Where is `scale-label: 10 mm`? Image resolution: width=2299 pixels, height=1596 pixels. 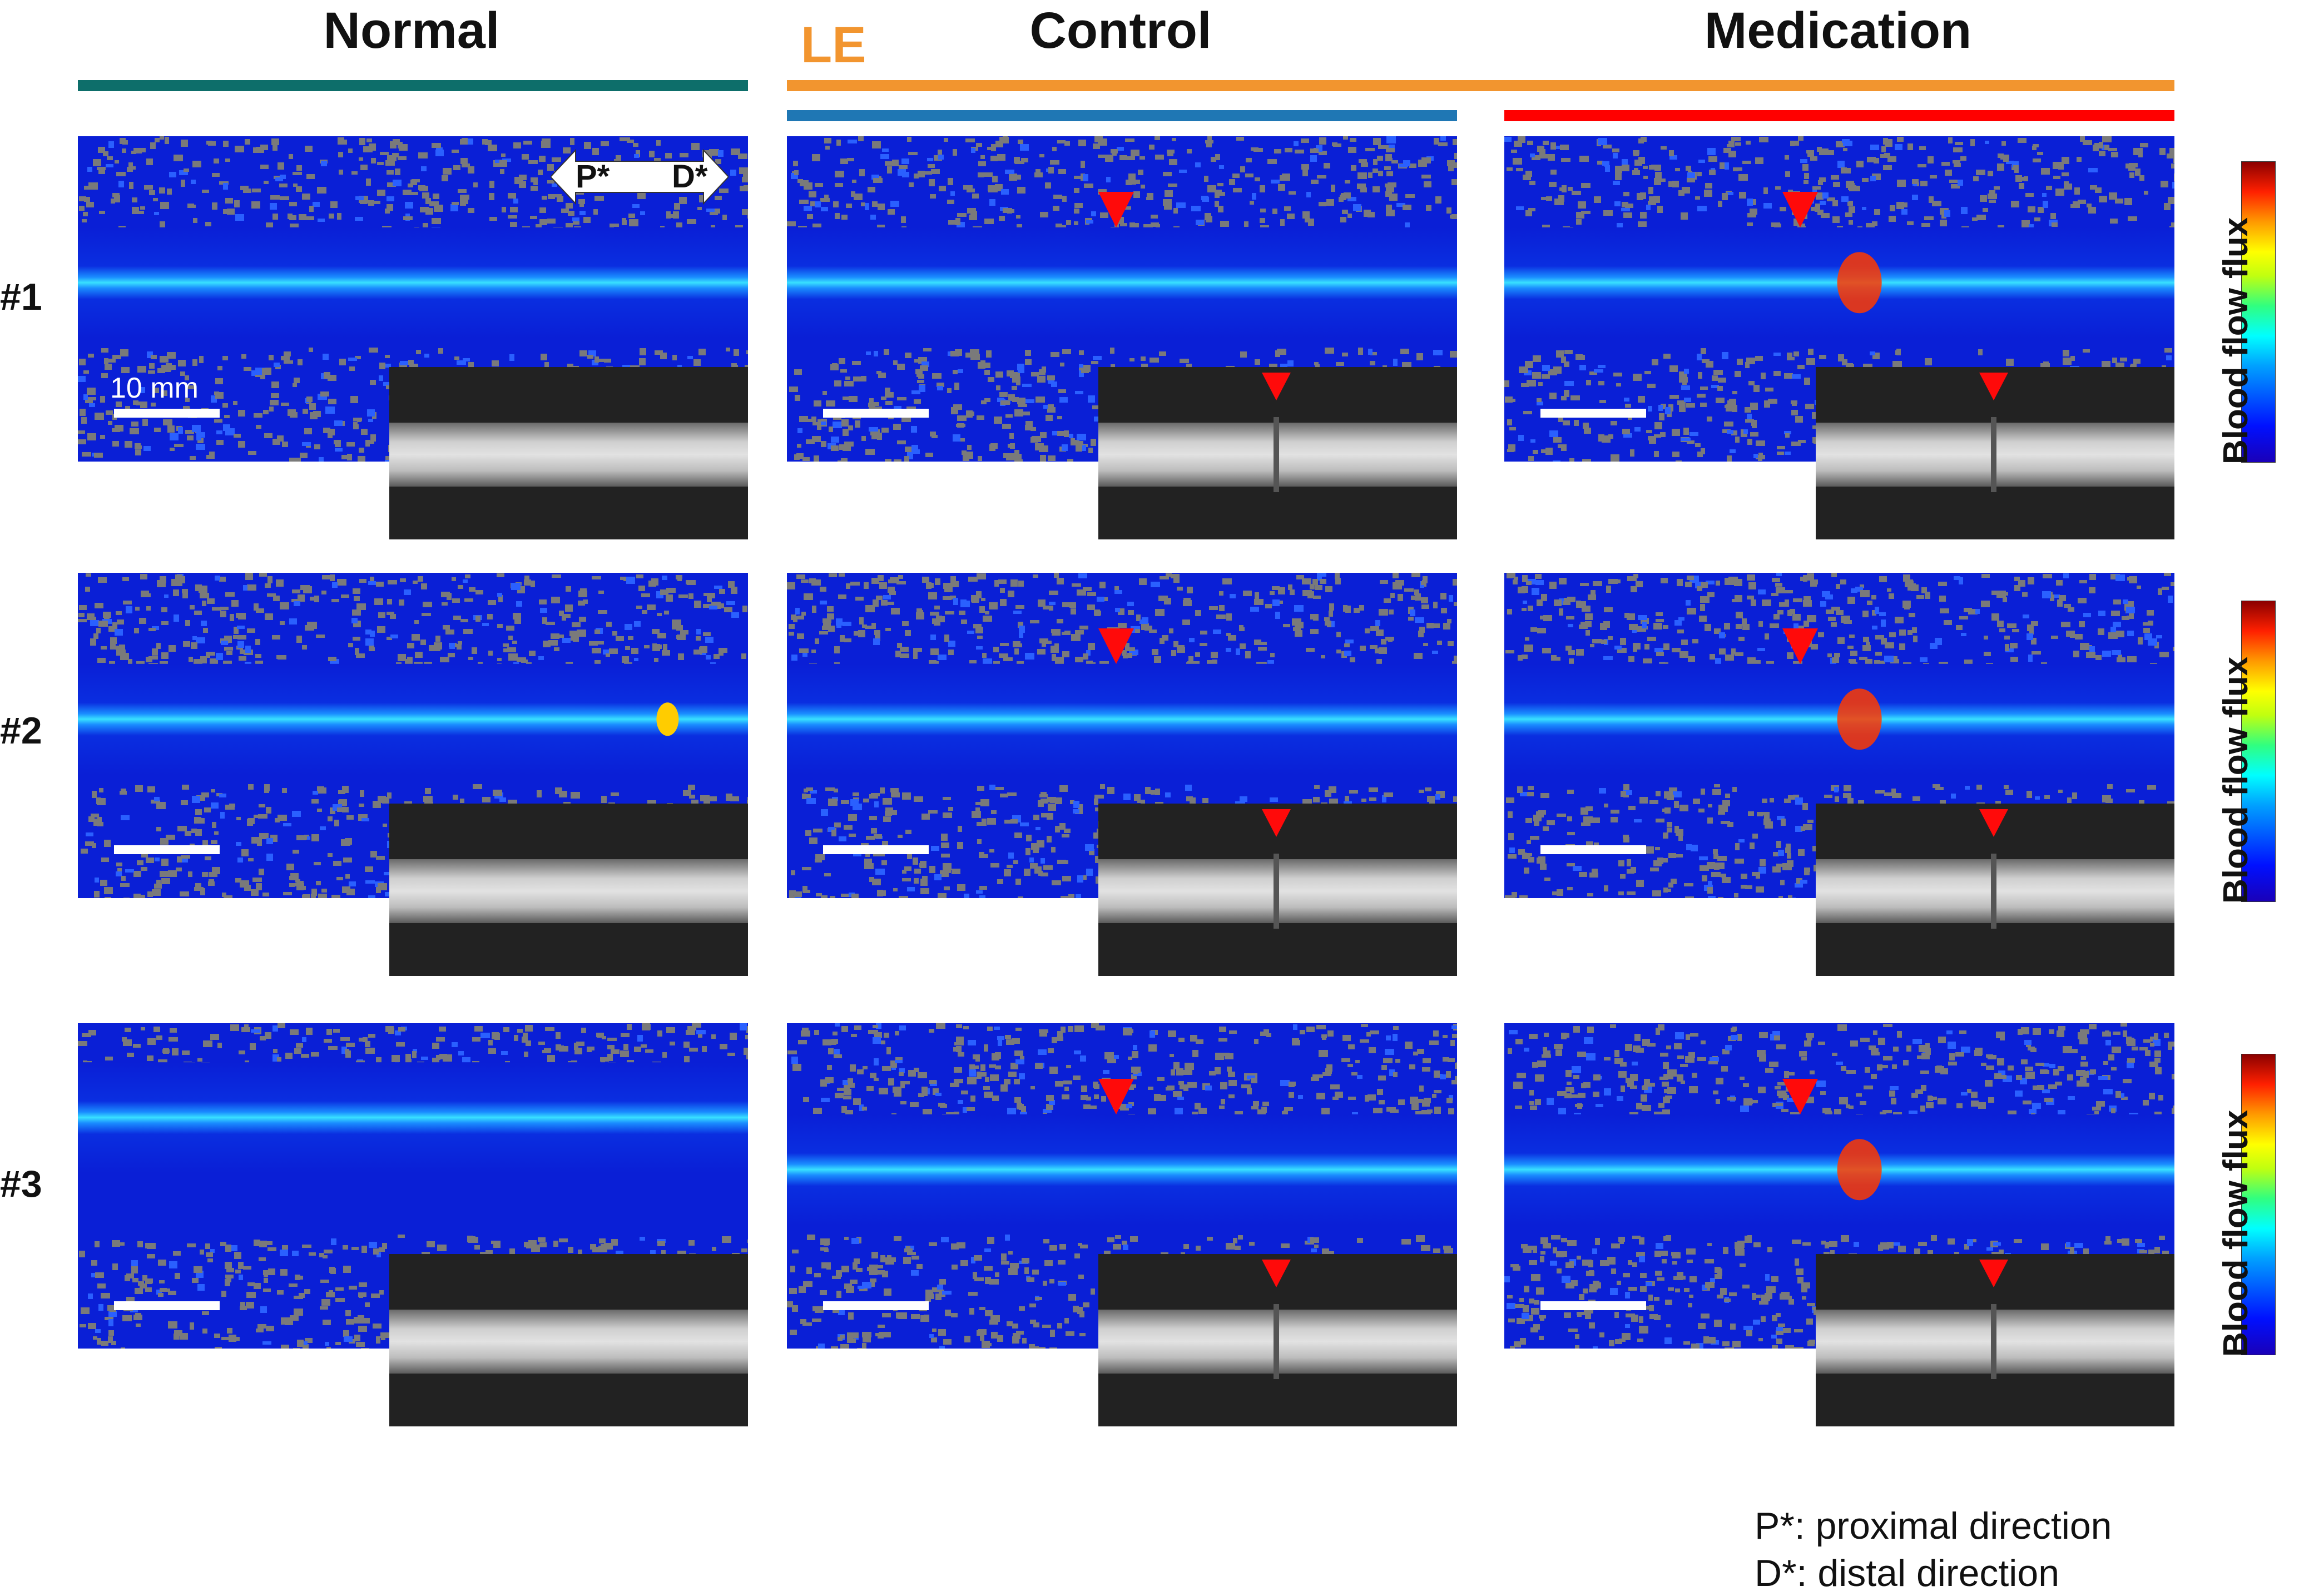 scale-label: 10 mm is located at coordinates (154, 388).